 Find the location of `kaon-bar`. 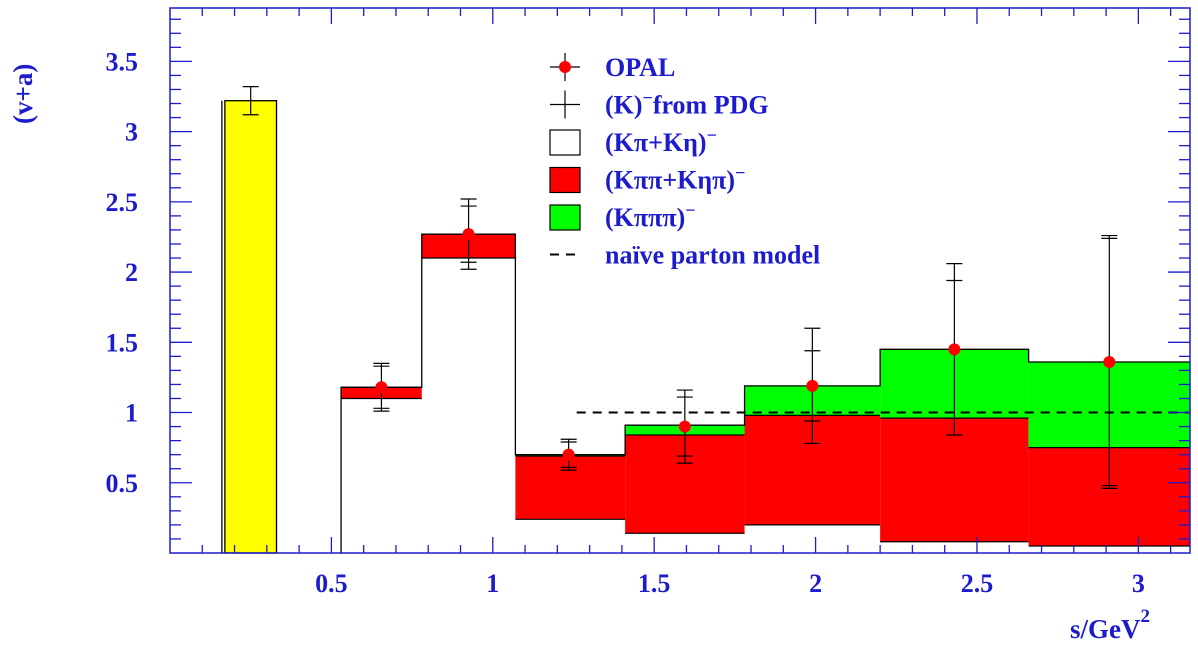

kaon-bar is located at coordinates (251, 327).